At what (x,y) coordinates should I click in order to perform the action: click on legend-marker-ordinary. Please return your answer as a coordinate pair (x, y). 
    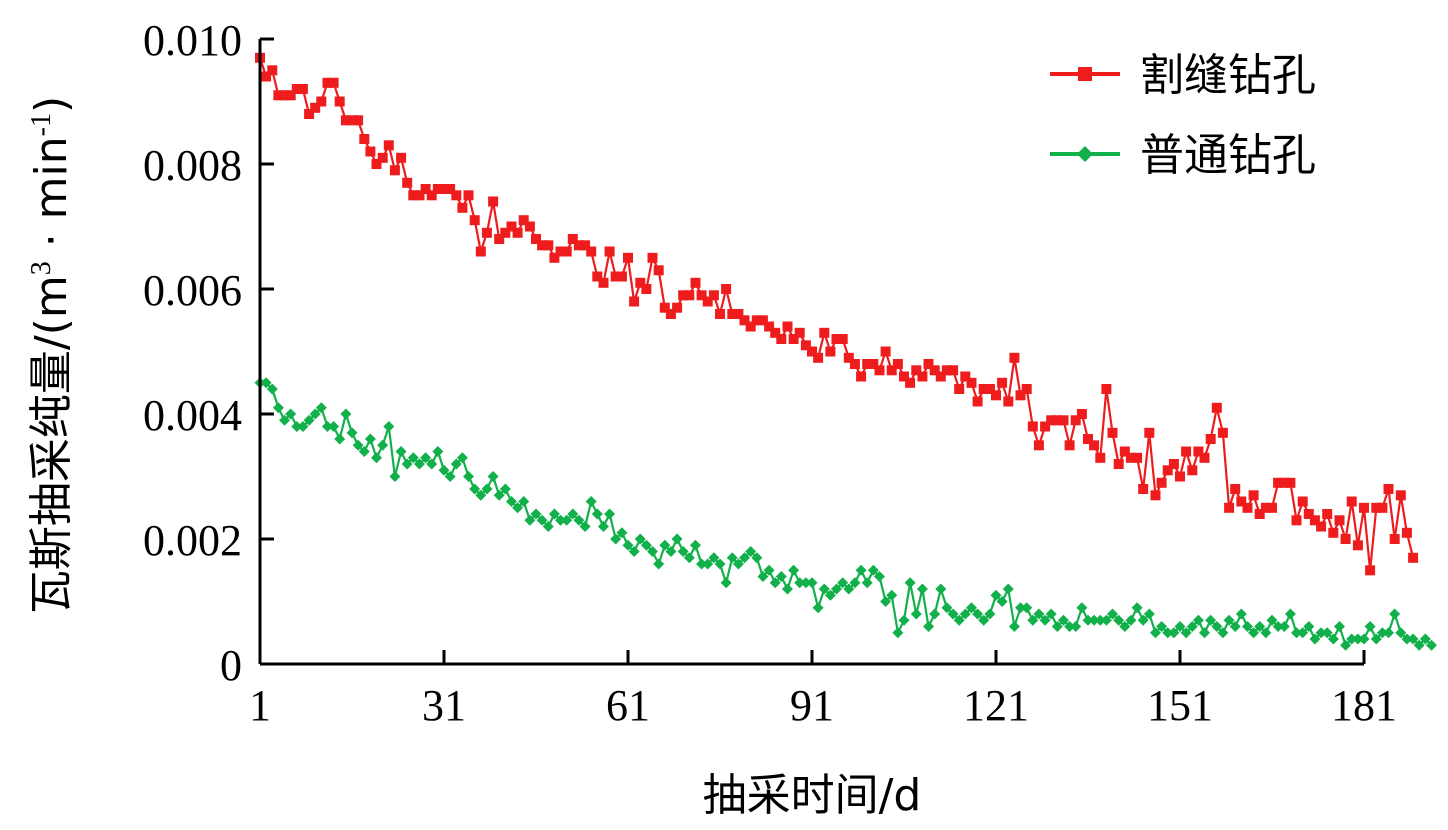
    Looking at the image, I should click on (1085, 154).